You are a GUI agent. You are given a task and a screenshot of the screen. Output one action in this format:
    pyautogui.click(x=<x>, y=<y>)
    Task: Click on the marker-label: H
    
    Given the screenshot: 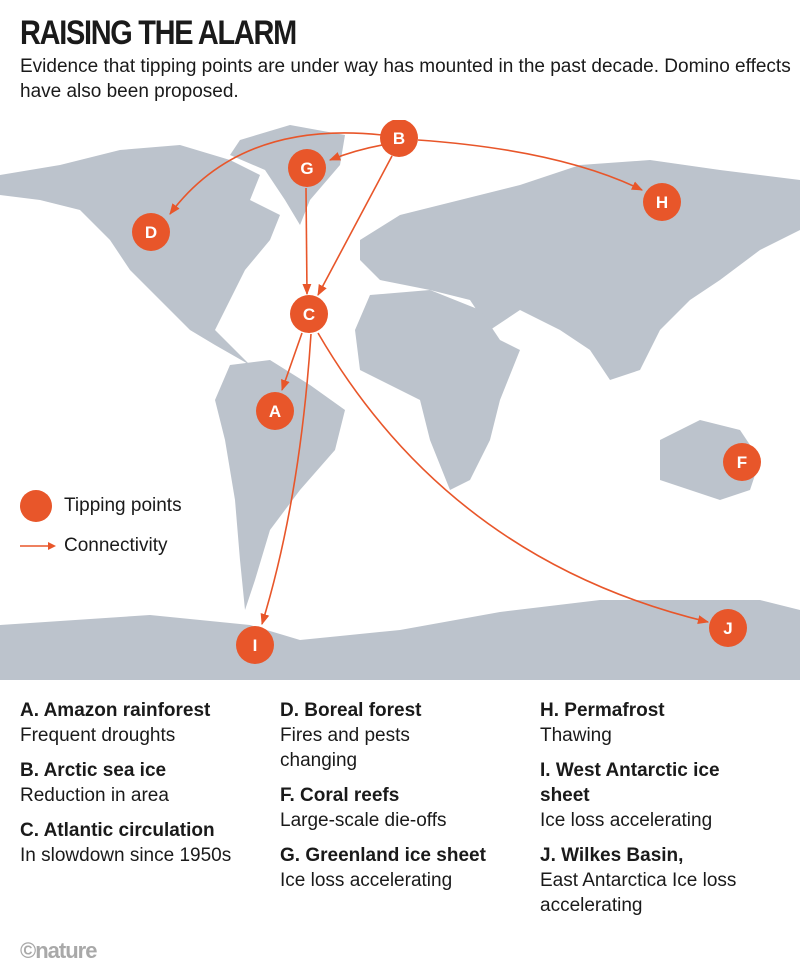 What is the action you would take?
    pyautogui.click(x=662, y=202)
    